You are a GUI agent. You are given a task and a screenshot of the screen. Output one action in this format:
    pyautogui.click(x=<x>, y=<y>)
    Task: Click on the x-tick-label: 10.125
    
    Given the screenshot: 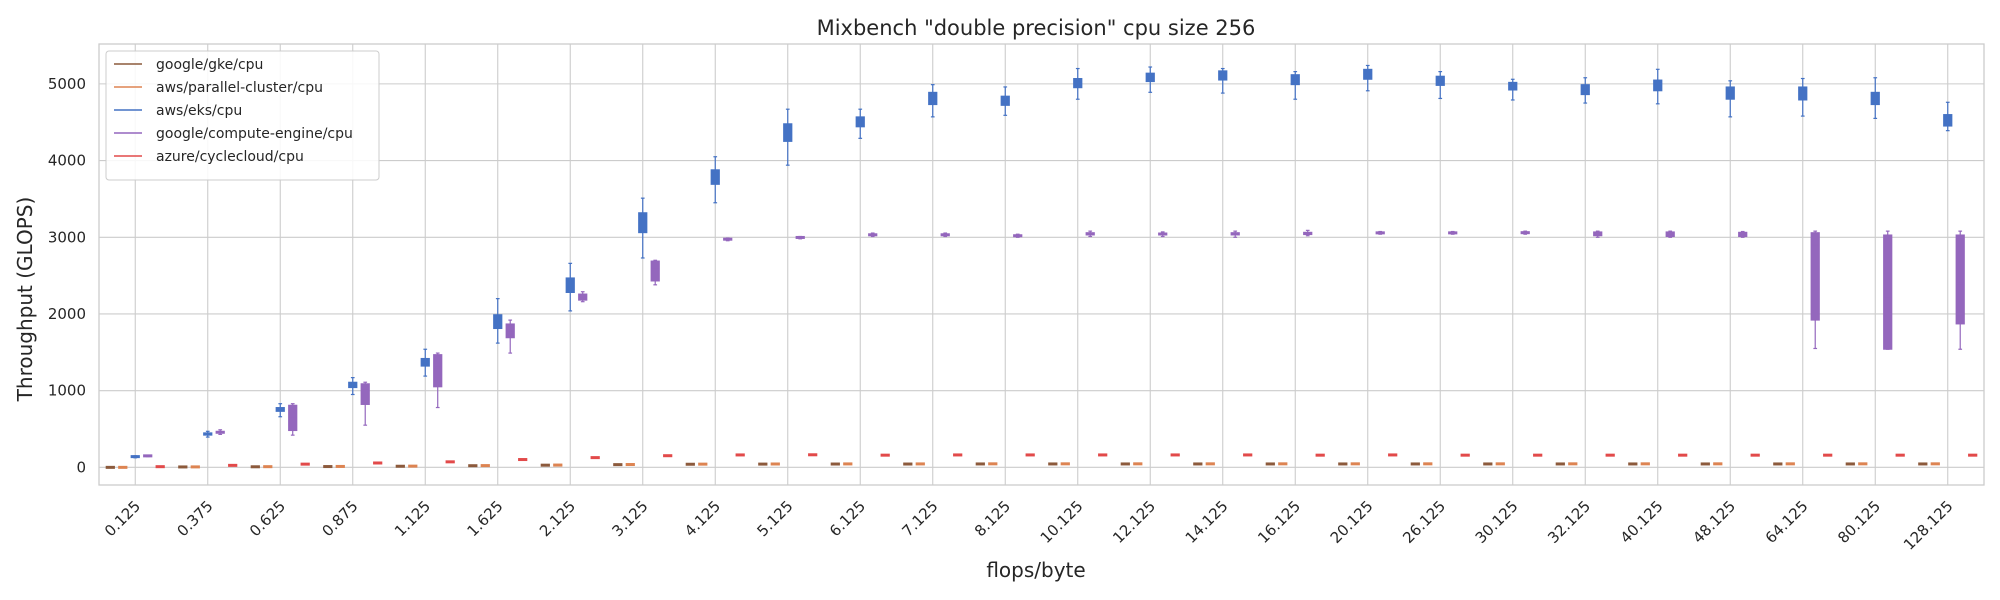 What is the action you would take?
    pyautogui.click(x=1062, y=522)
    